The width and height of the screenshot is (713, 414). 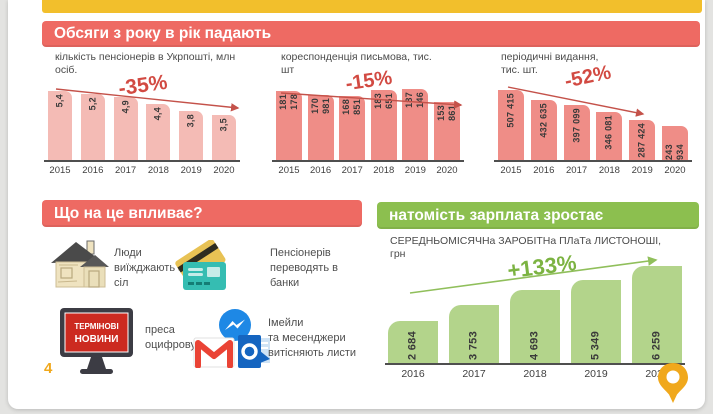 What do you see at coordinates (80, 264) in the screenshot?
I see `house-icon` at bounding box center [80, 264].